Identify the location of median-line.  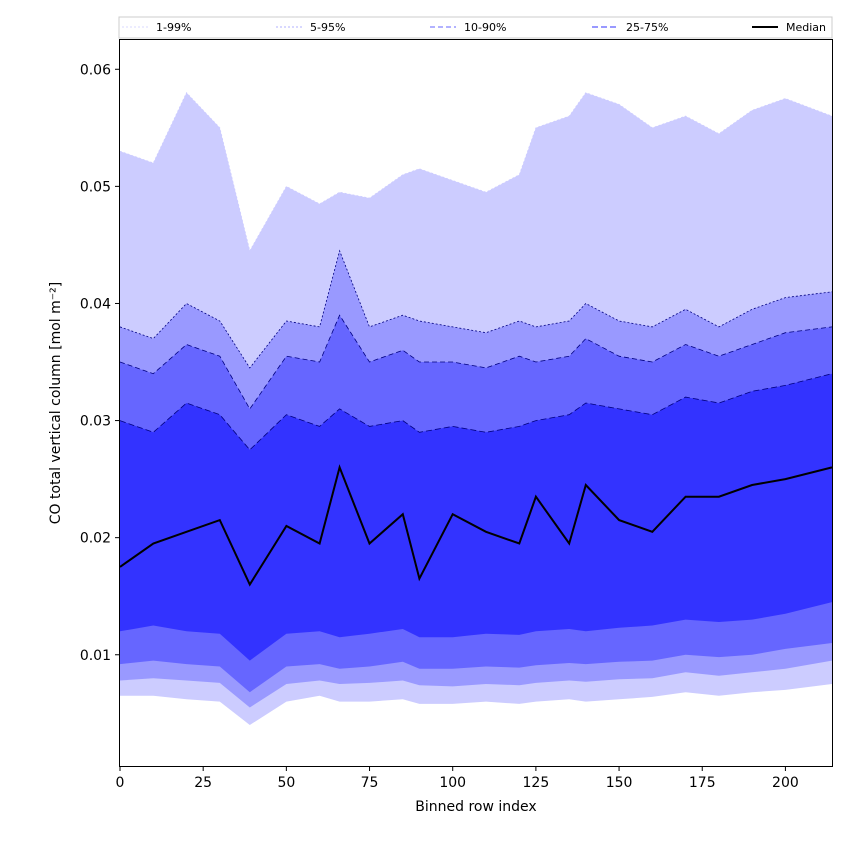
(476, 525).